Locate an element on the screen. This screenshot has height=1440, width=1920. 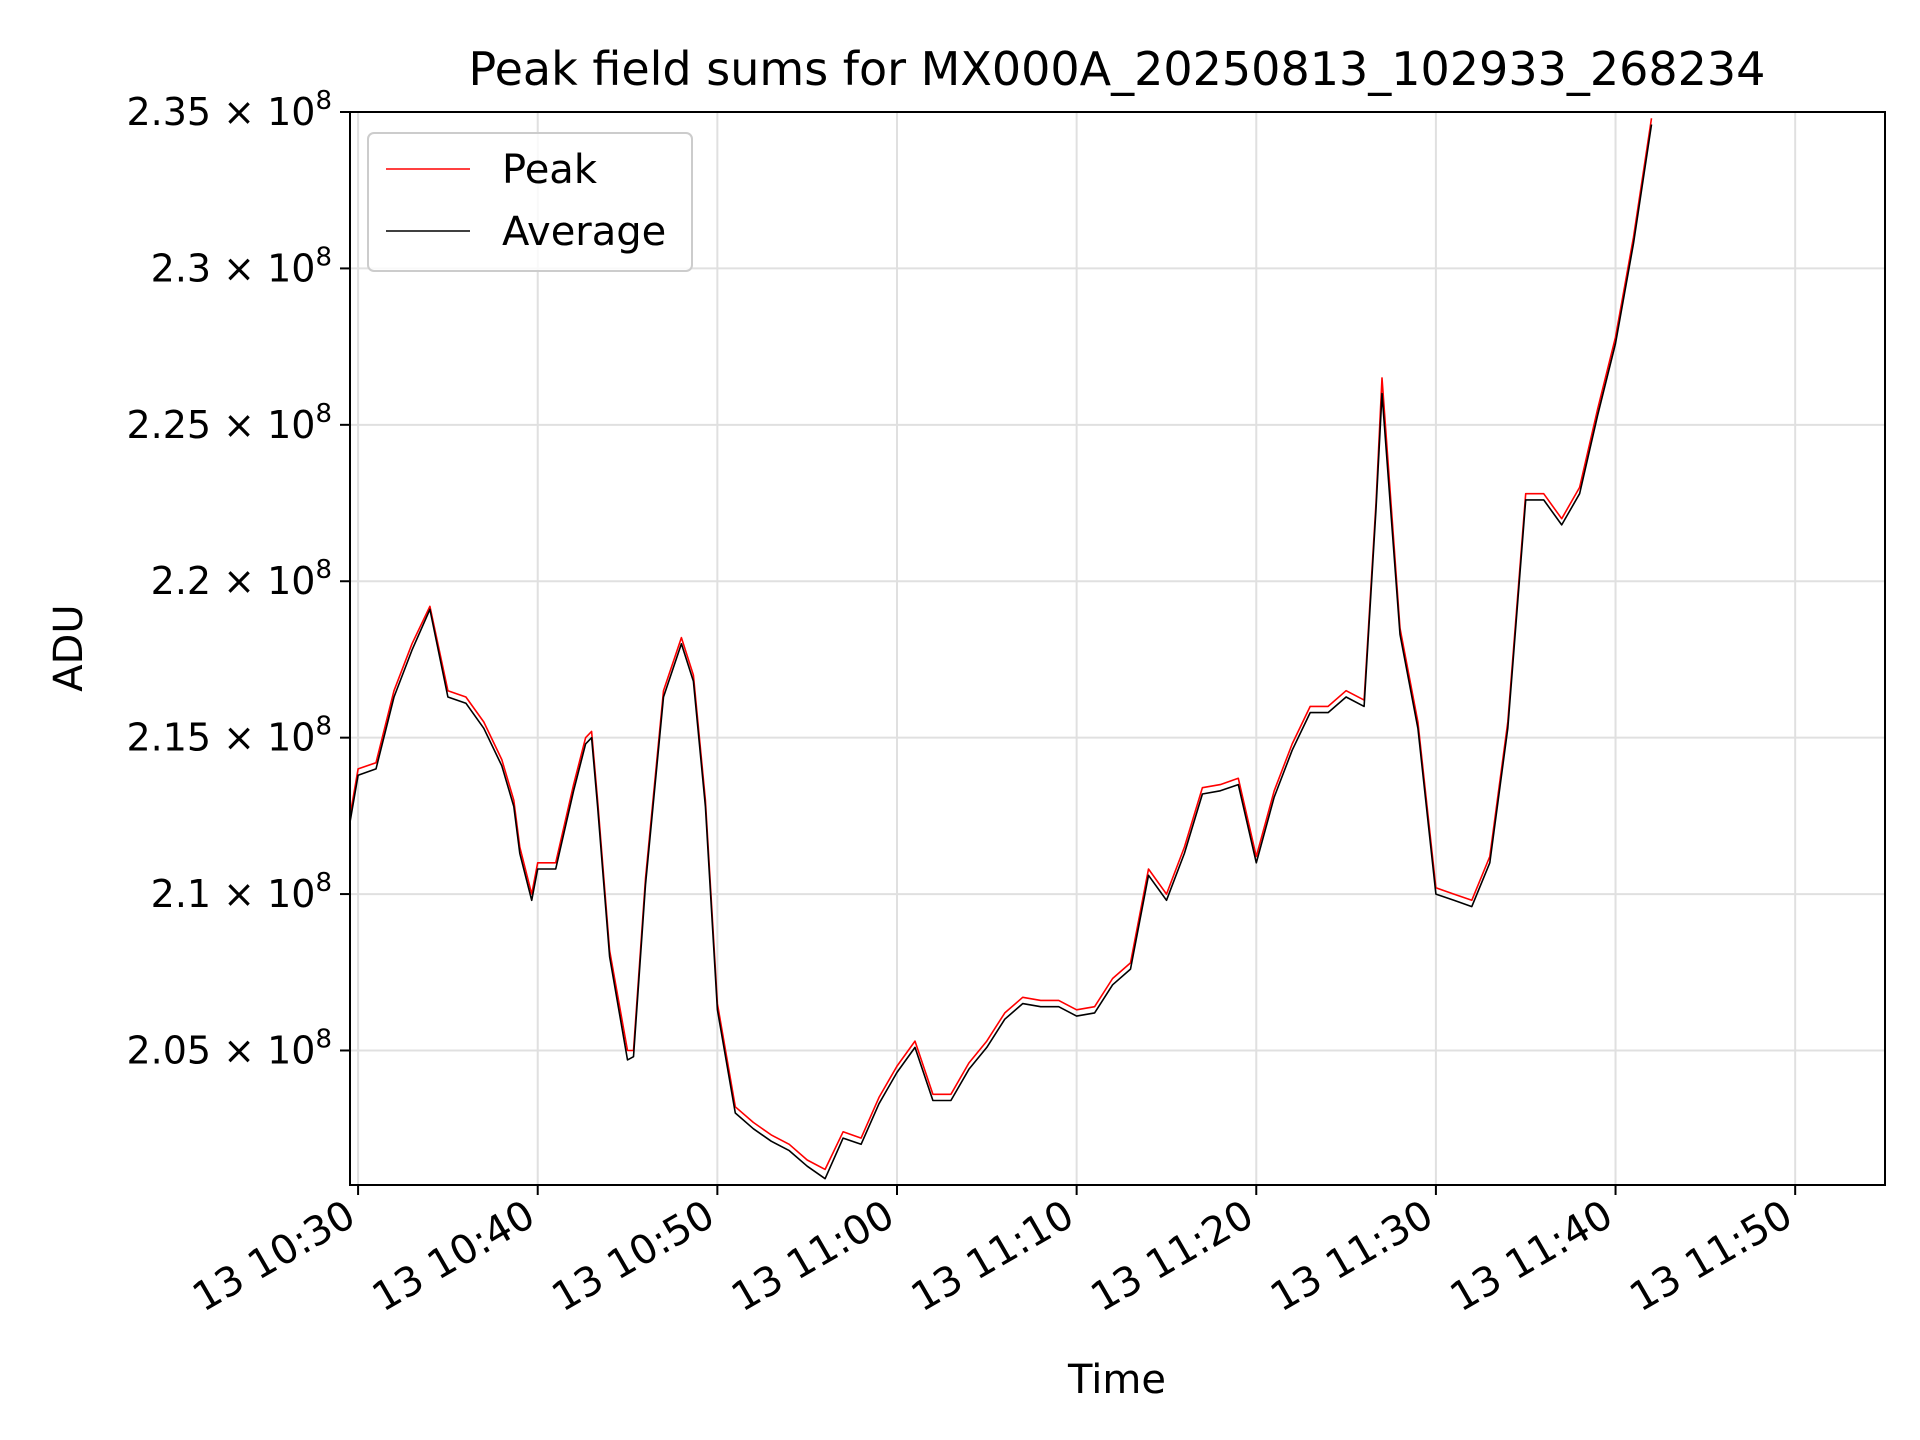
y-tick-mantissa: 2.3 is located at coordinates (187, 268).